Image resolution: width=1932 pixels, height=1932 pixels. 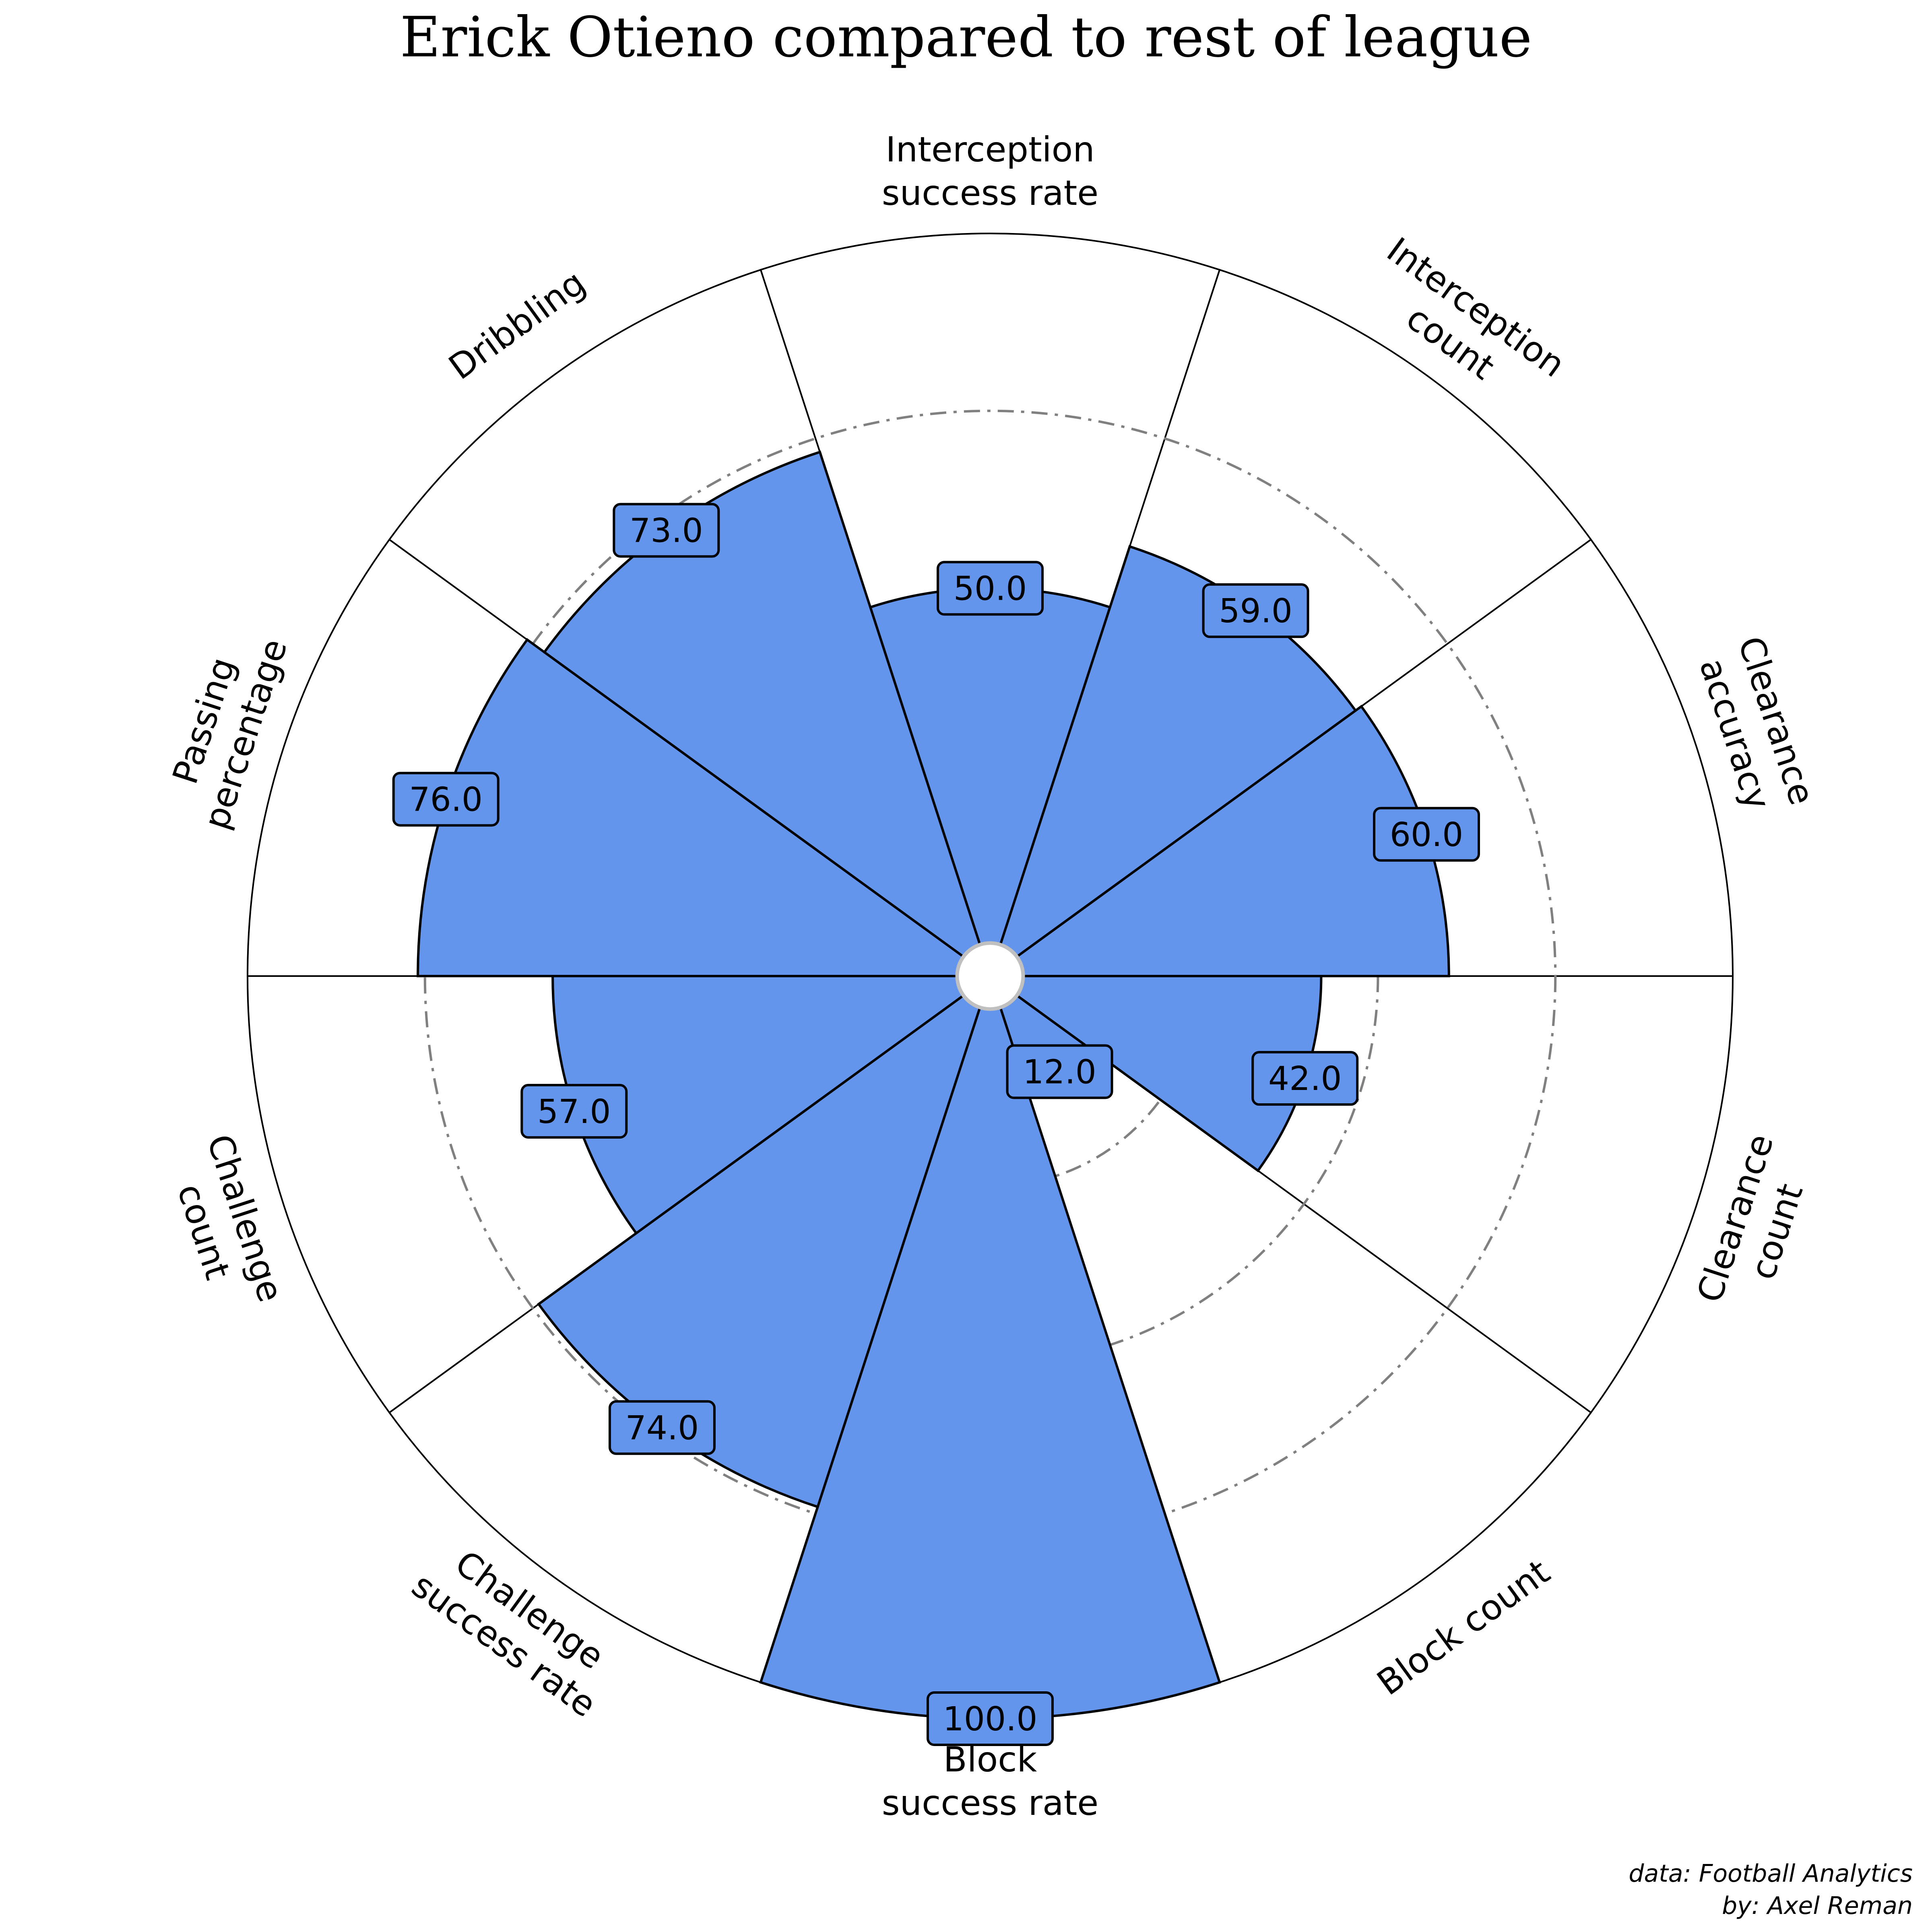 What do you see at coordinates (990, 976) in the screenshot?
I see `center-circle` at bounding box center [990, 976].